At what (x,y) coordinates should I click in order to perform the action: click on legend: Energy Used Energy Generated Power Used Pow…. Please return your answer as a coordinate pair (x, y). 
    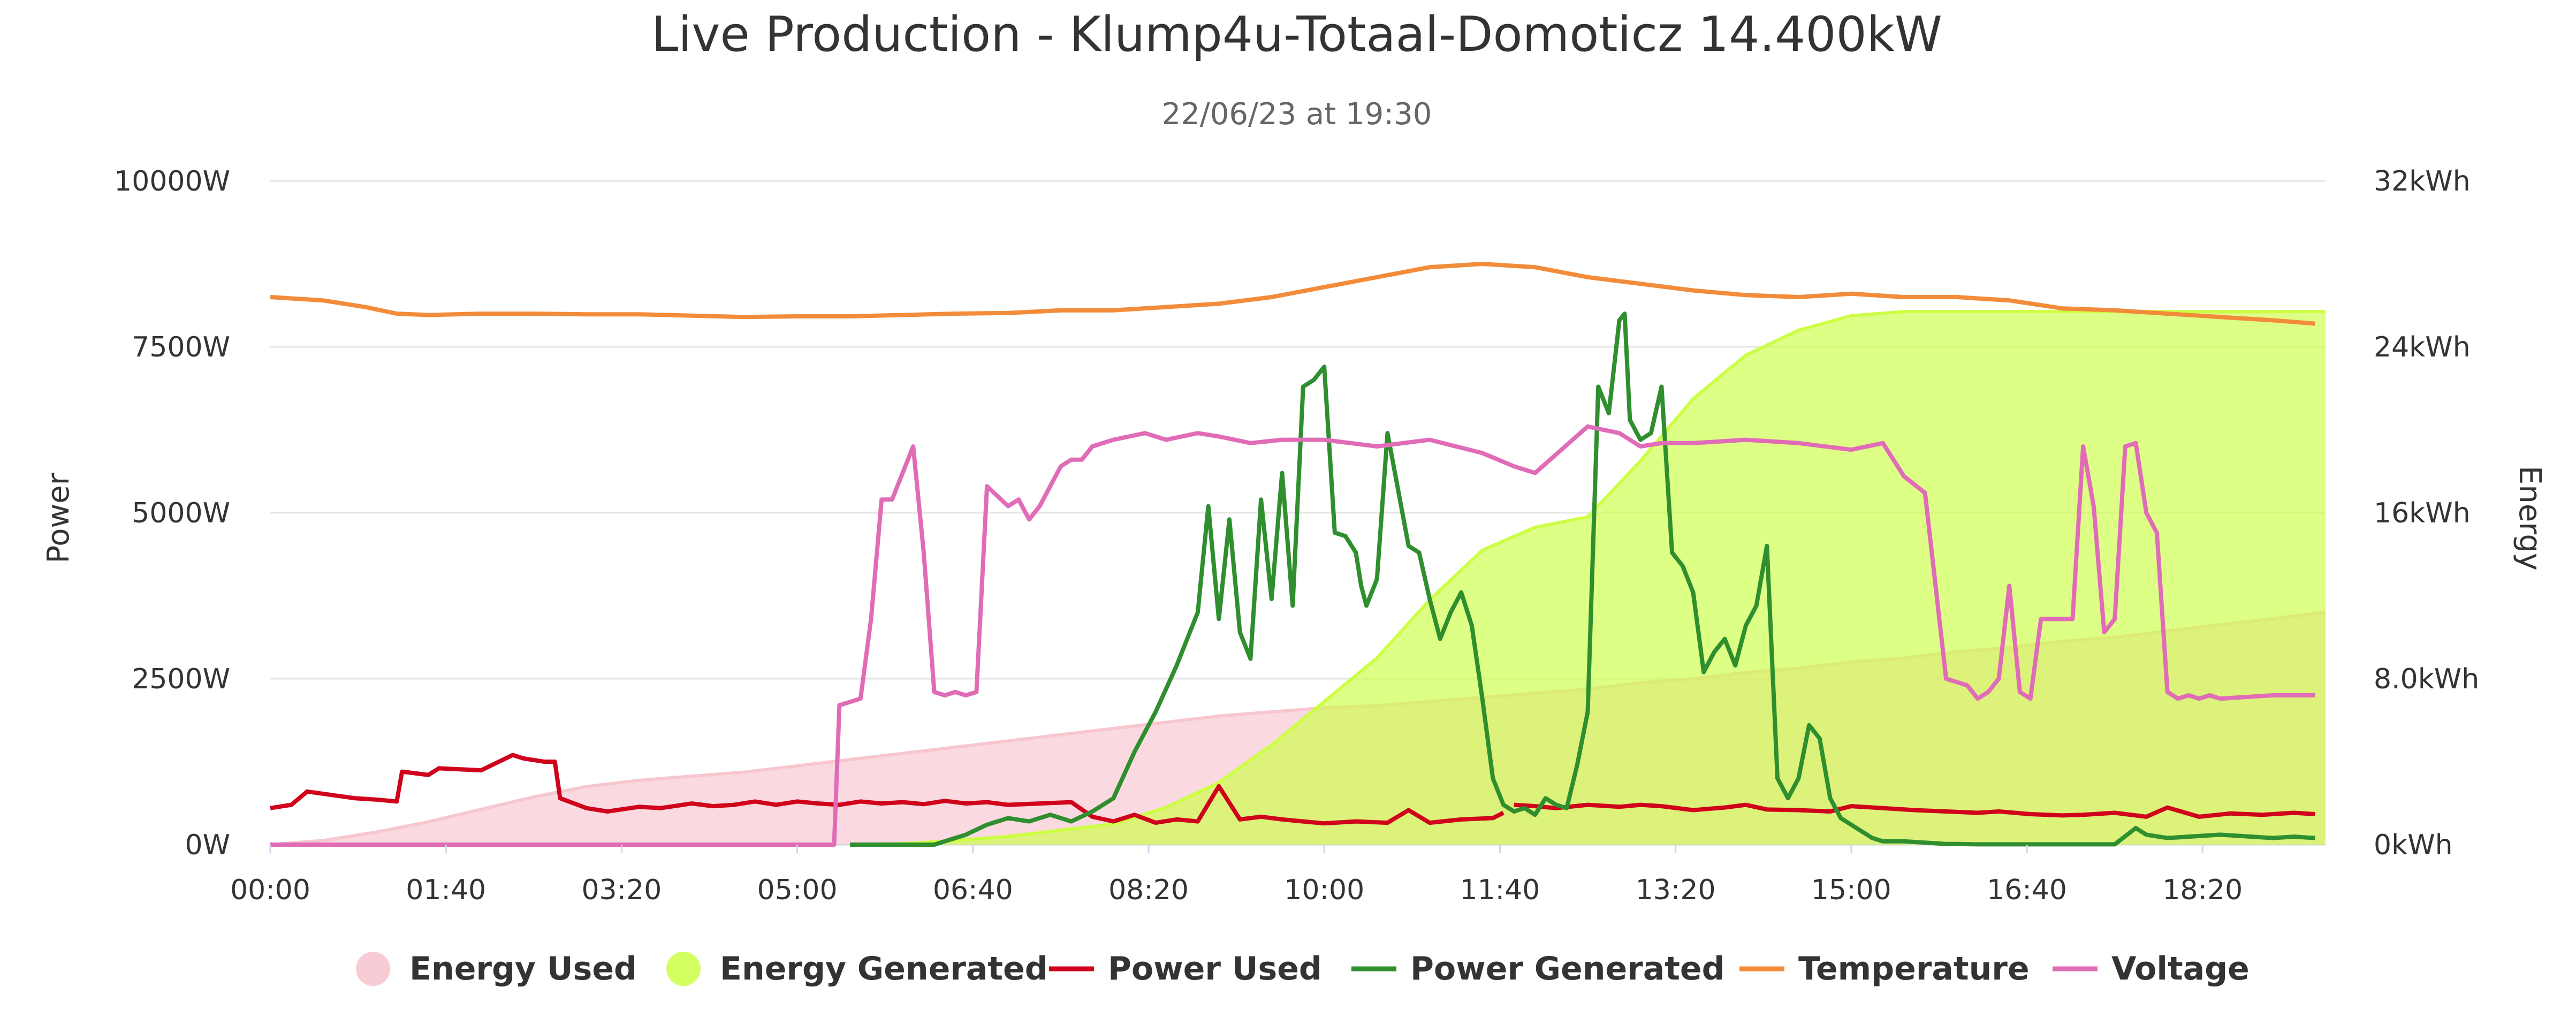
    Looking at the image, I should click on (1303, 969).